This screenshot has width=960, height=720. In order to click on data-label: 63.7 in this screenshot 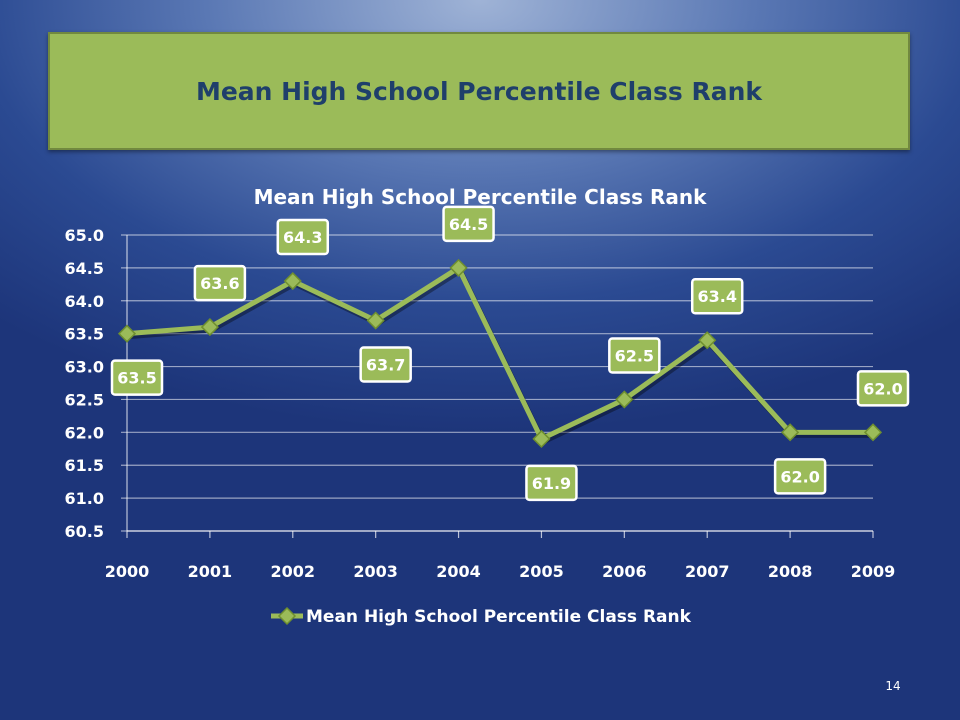, I will do `click(385, 365)`.